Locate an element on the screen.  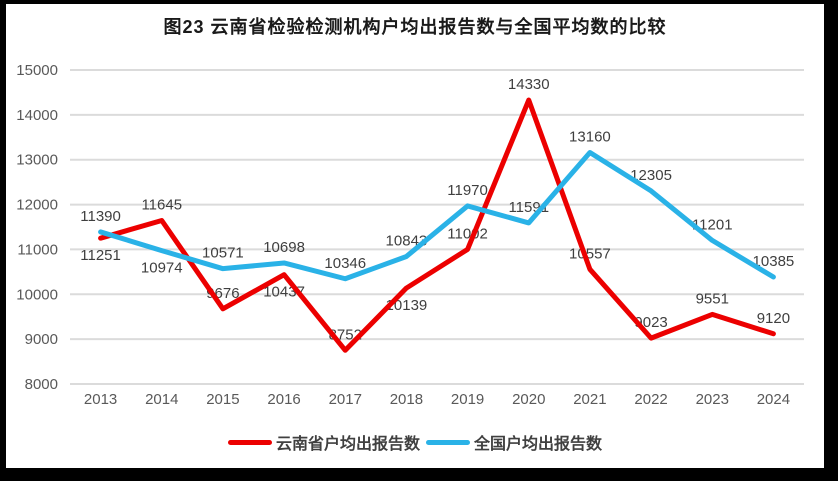
data-label-yunnan-2014: 11645 is located at coordinates (161, 204).